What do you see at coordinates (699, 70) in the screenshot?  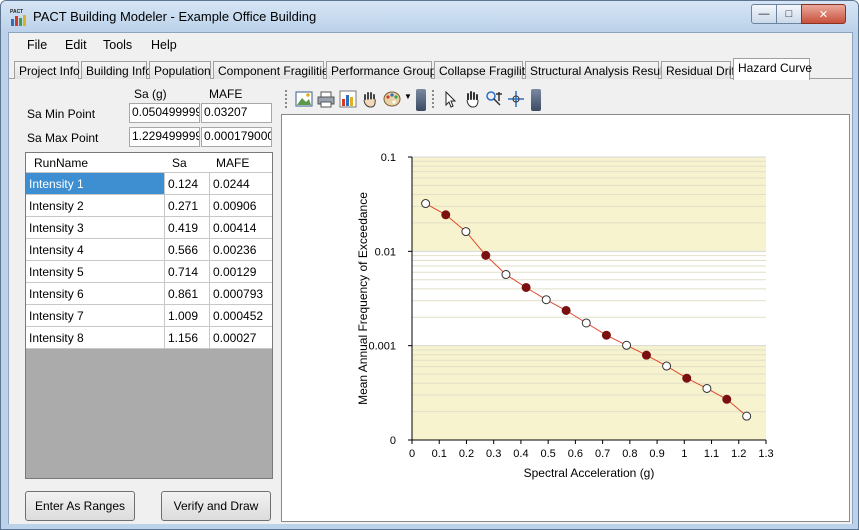 I see `tab-residual-drift: Residual Drift` at bounding box center [699, 70].